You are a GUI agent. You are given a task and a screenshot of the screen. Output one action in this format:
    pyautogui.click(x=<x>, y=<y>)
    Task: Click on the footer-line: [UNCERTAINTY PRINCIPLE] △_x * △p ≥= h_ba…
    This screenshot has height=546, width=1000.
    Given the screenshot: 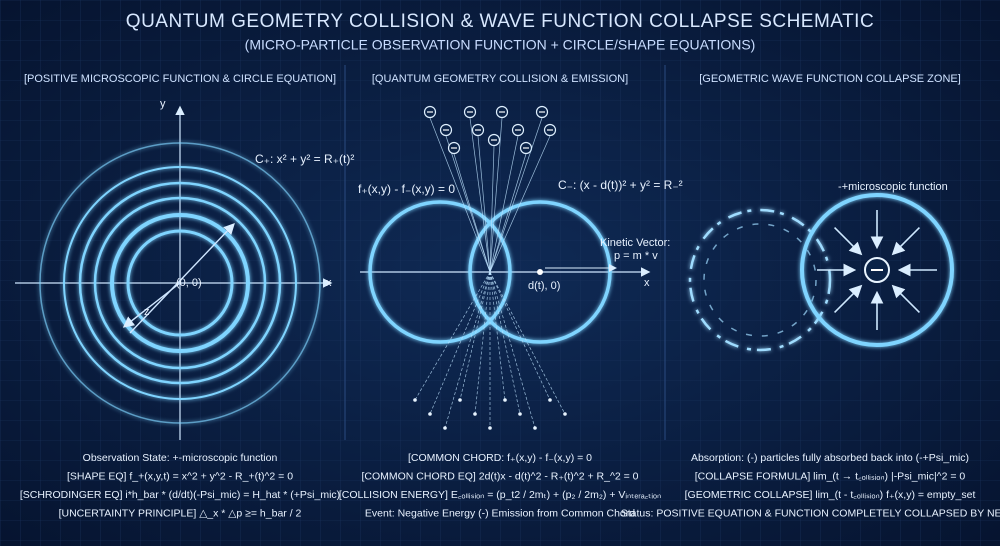 What is the action you would take?
    pyautogui.click(x=180, y=513)
    